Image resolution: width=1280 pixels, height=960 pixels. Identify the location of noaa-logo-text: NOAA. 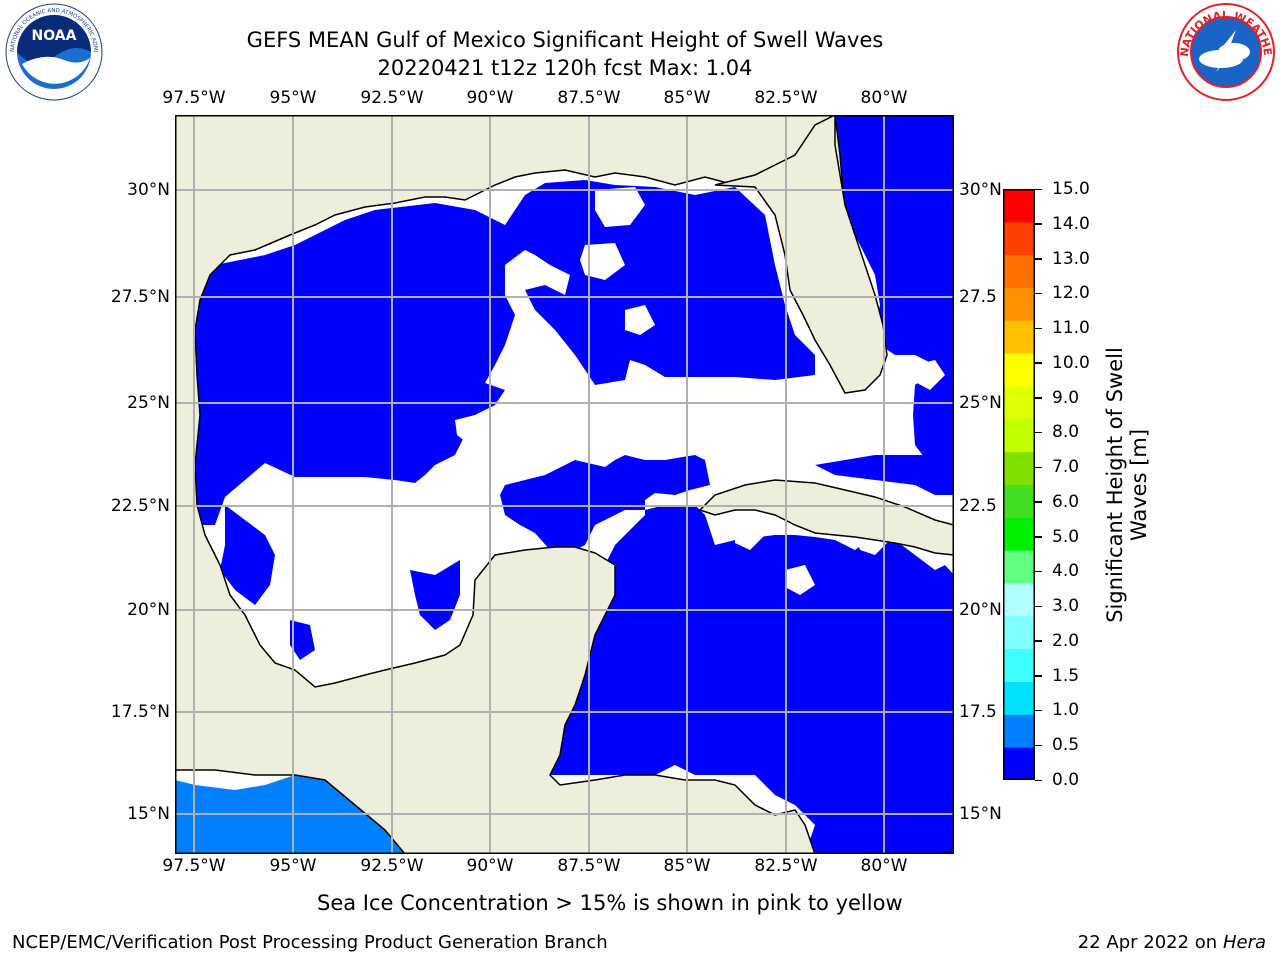
(54, 36).